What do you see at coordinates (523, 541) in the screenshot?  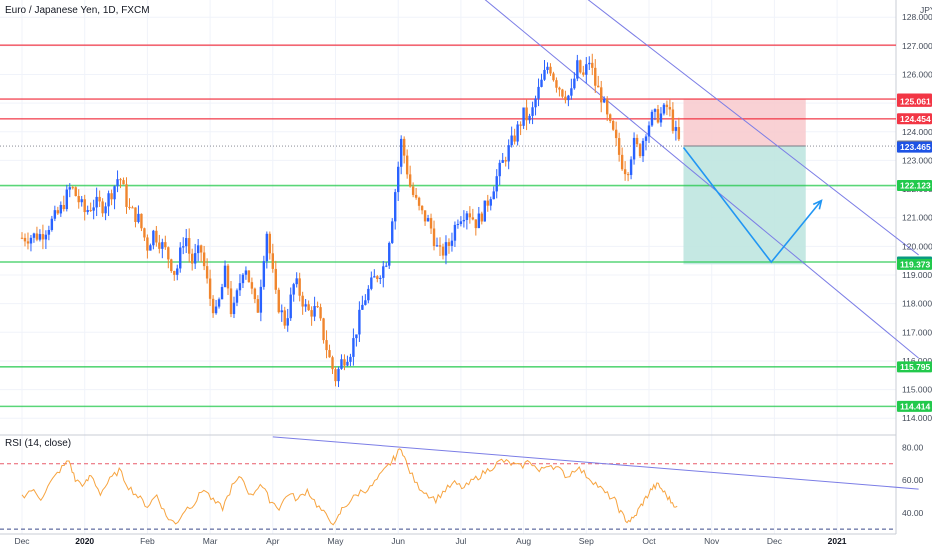 I see `time-tick-label: Aug` at bounding box center [523, 541].